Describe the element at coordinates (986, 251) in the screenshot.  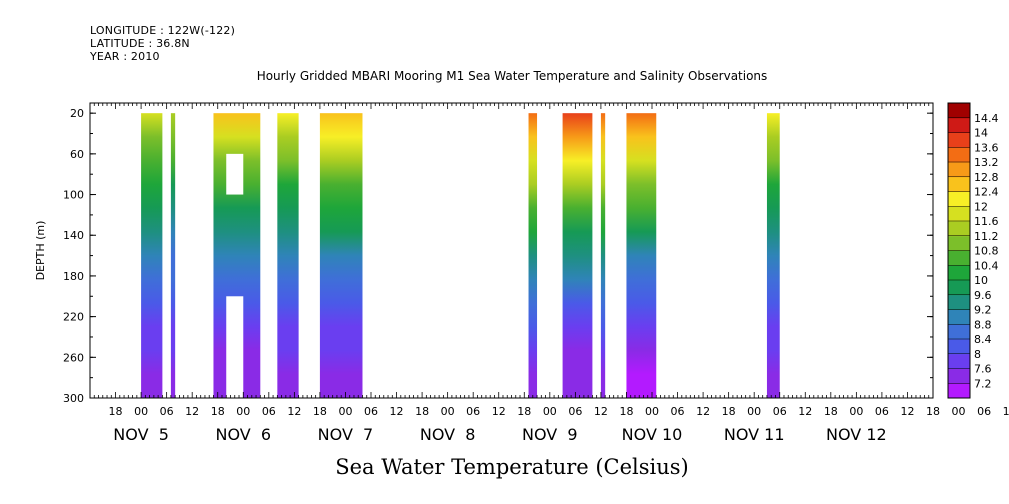
I see `colorbar-label: 10.8` at that location.